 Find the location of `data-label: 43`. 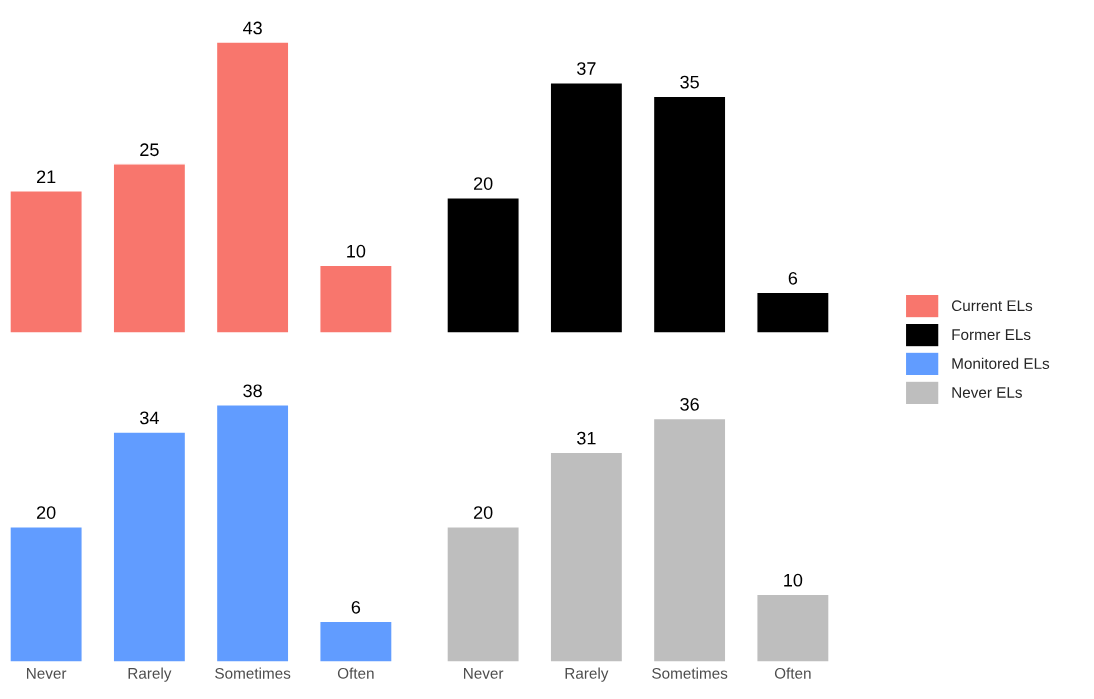

data-label: 43 is located at coordinates (252, 28).